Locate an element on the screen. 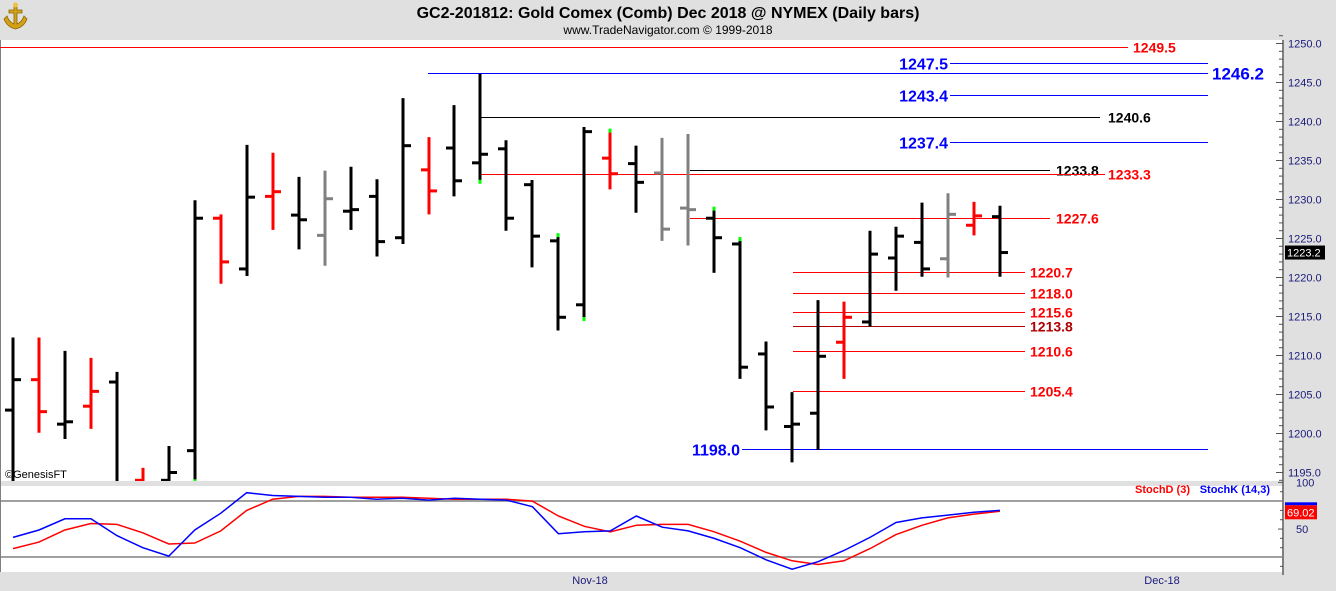 This screenshot has height=591, width=1336. stochk-value-marker is located at coordinates (1301, 504).